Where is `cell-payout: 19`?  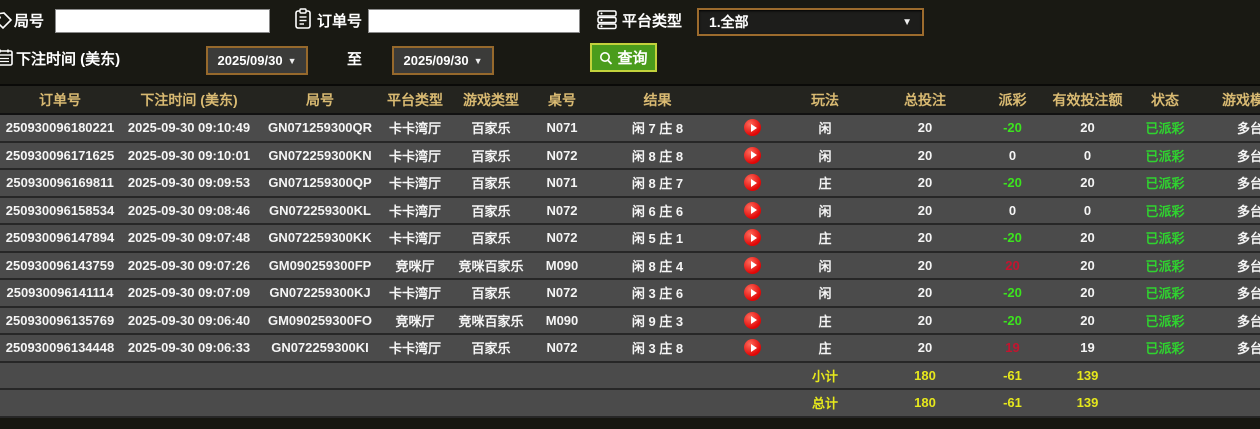 cell-payout: 19 is located at coordinates (1012, 348).